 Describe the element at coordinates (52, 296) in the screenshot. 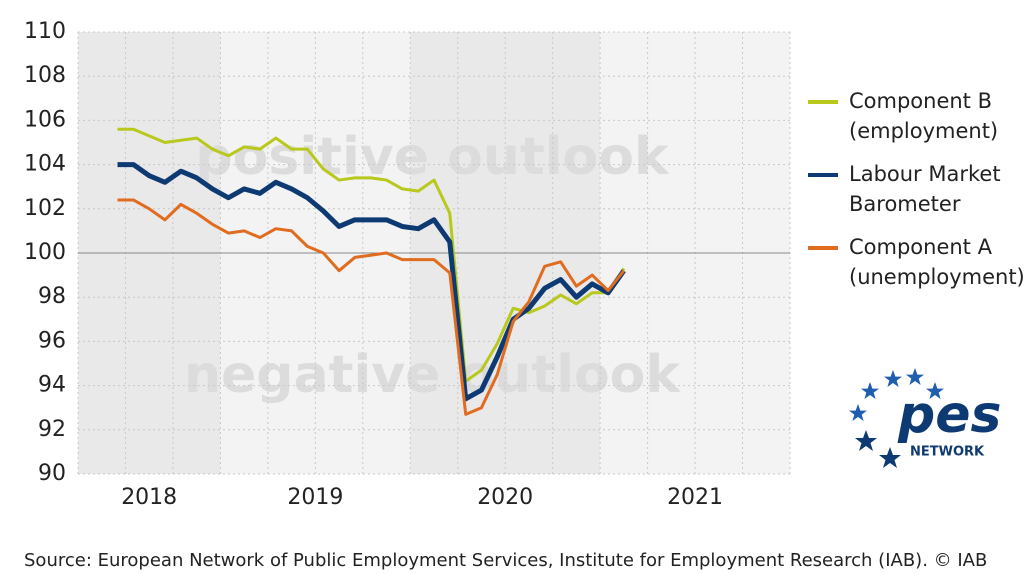

I see `y-tick-label: 98` at that location.